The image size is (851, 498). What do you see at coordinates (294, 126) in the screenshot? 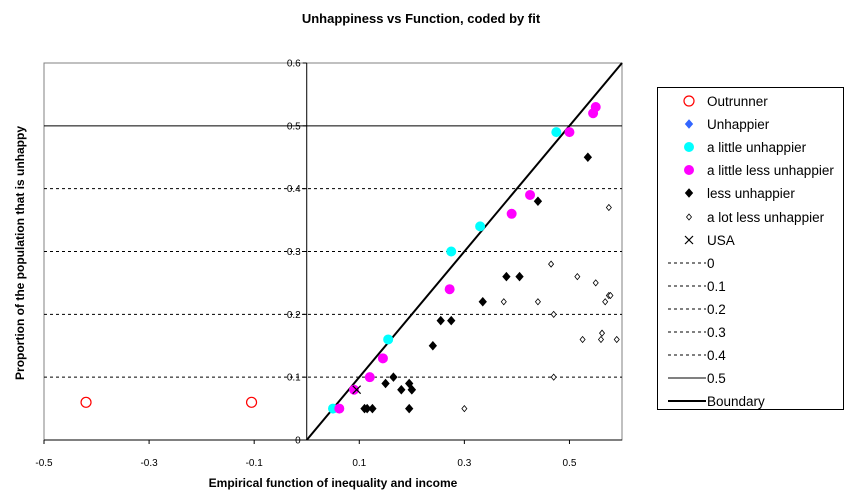
I see `y-tick-label: 0.5` at bounding box center [294, 126].